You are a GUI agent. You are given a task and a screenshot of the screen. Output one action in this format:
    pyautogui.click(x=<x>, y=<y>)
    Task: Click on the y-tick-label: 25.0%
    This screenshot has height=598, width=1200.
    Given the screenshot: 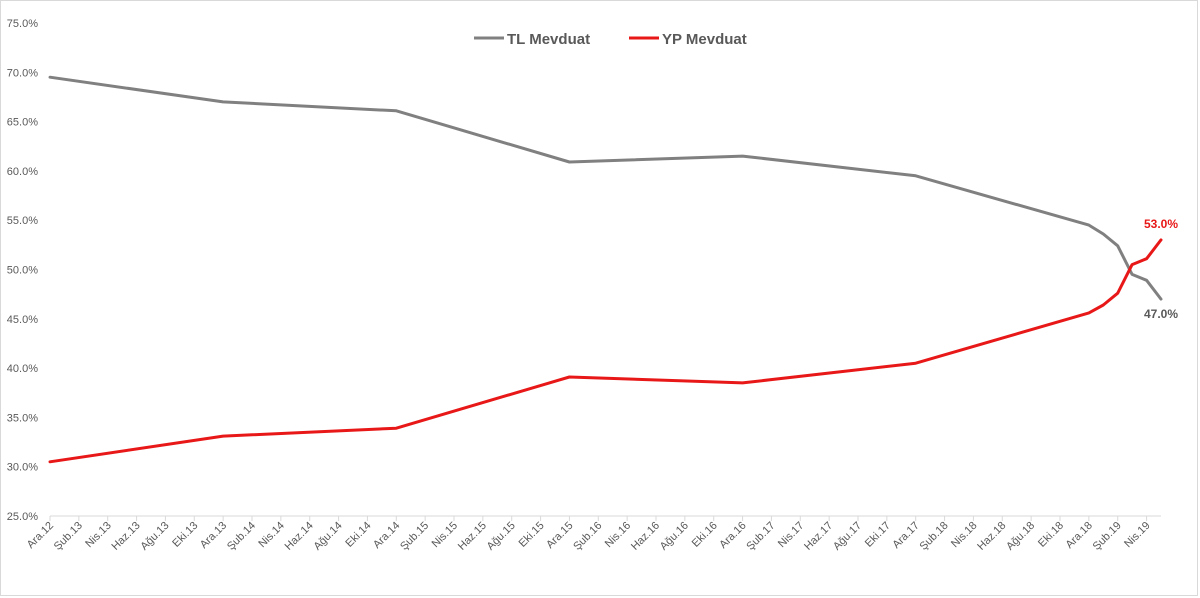 What is the action you would take?
    pyautogui.click(x=22, y=517)
    